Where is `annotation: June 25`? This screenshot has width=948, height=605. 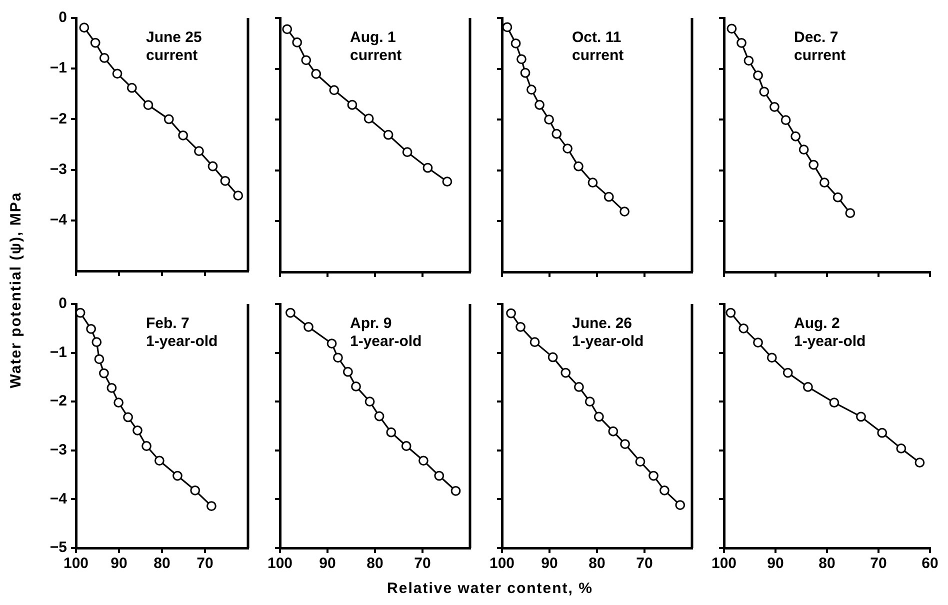
annotation: June 25 is located at coordinates (174, 37).